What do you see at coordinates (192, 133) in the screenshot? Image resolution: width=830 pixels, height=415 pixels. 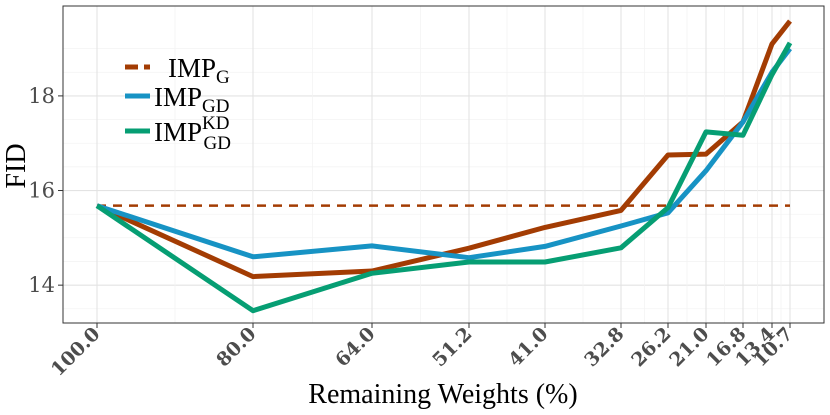 I see `legend-label-2: IMPKD GD` at bounding box center [192, 133].